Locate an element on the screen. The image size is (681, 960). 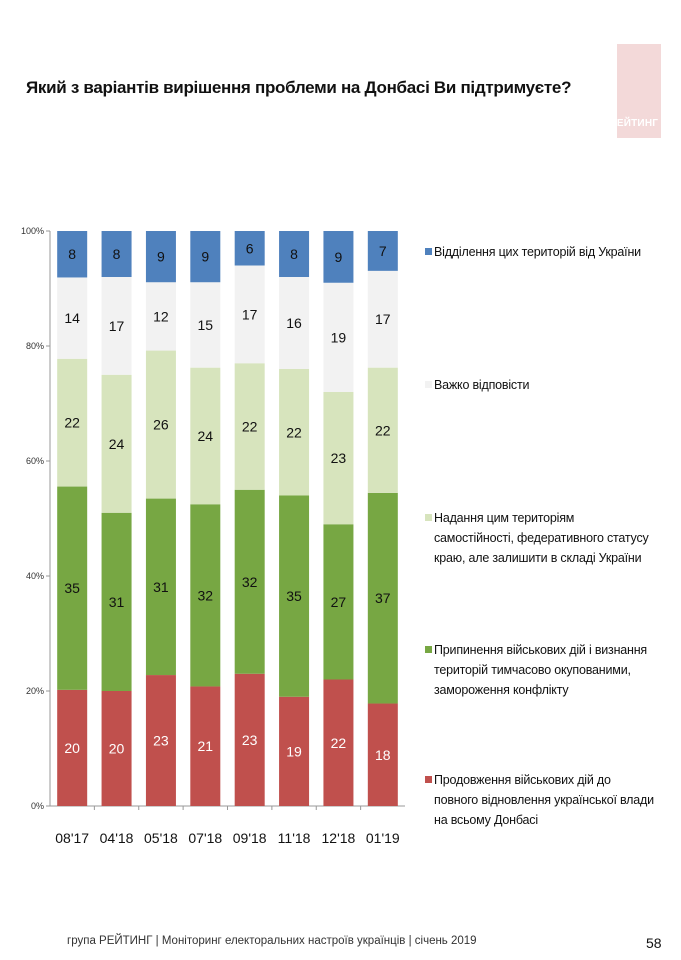
data-label: 26 is located at coordinates (161, 425).